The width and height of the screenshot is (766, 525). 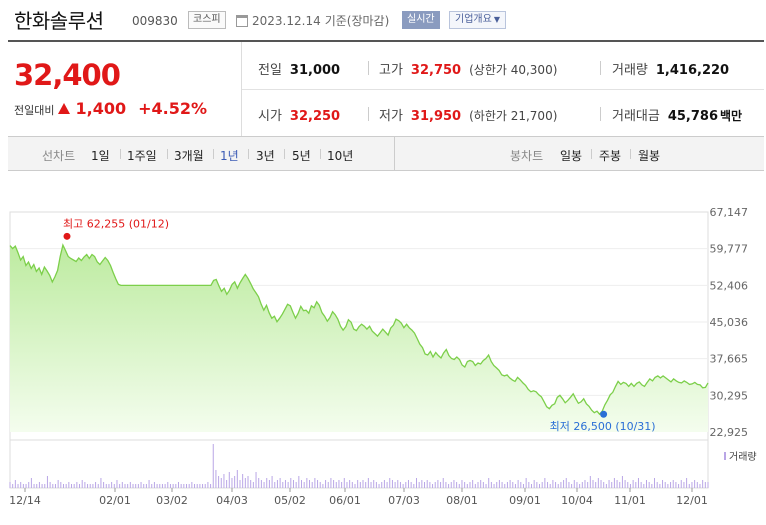 What do you see at coordinates (386, 41) in the screenshot?
I see `header-divider` at bounding box center [386, 41].